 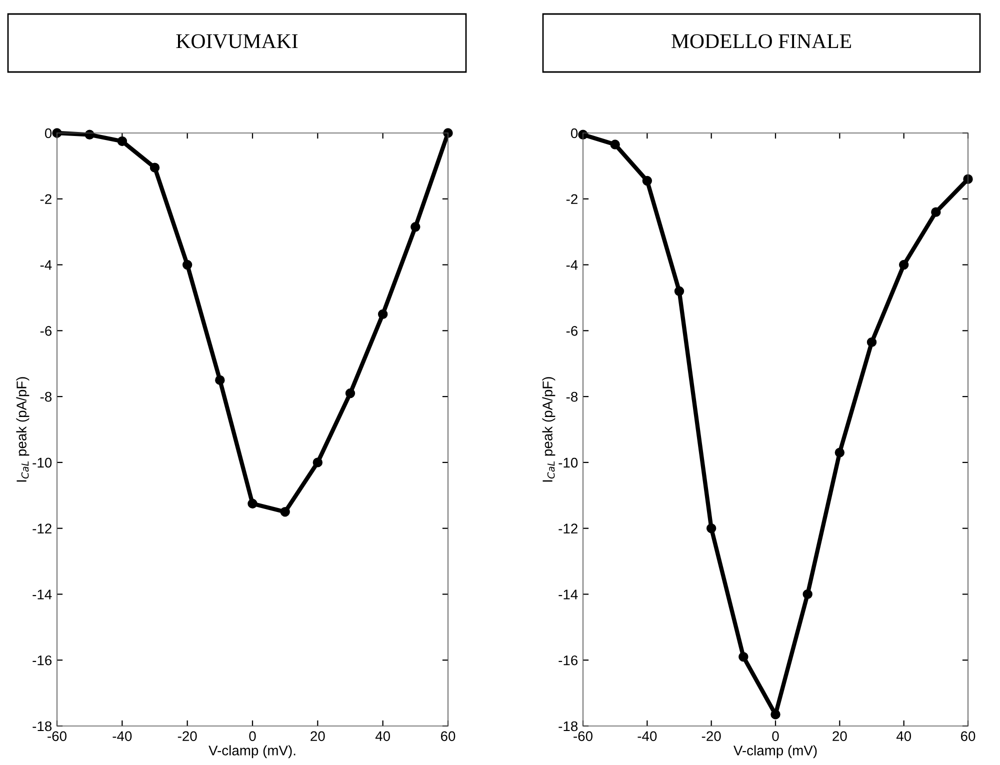 I want to click on x-axis-title: V-clamp (mV)., so click(x=252, y=751).